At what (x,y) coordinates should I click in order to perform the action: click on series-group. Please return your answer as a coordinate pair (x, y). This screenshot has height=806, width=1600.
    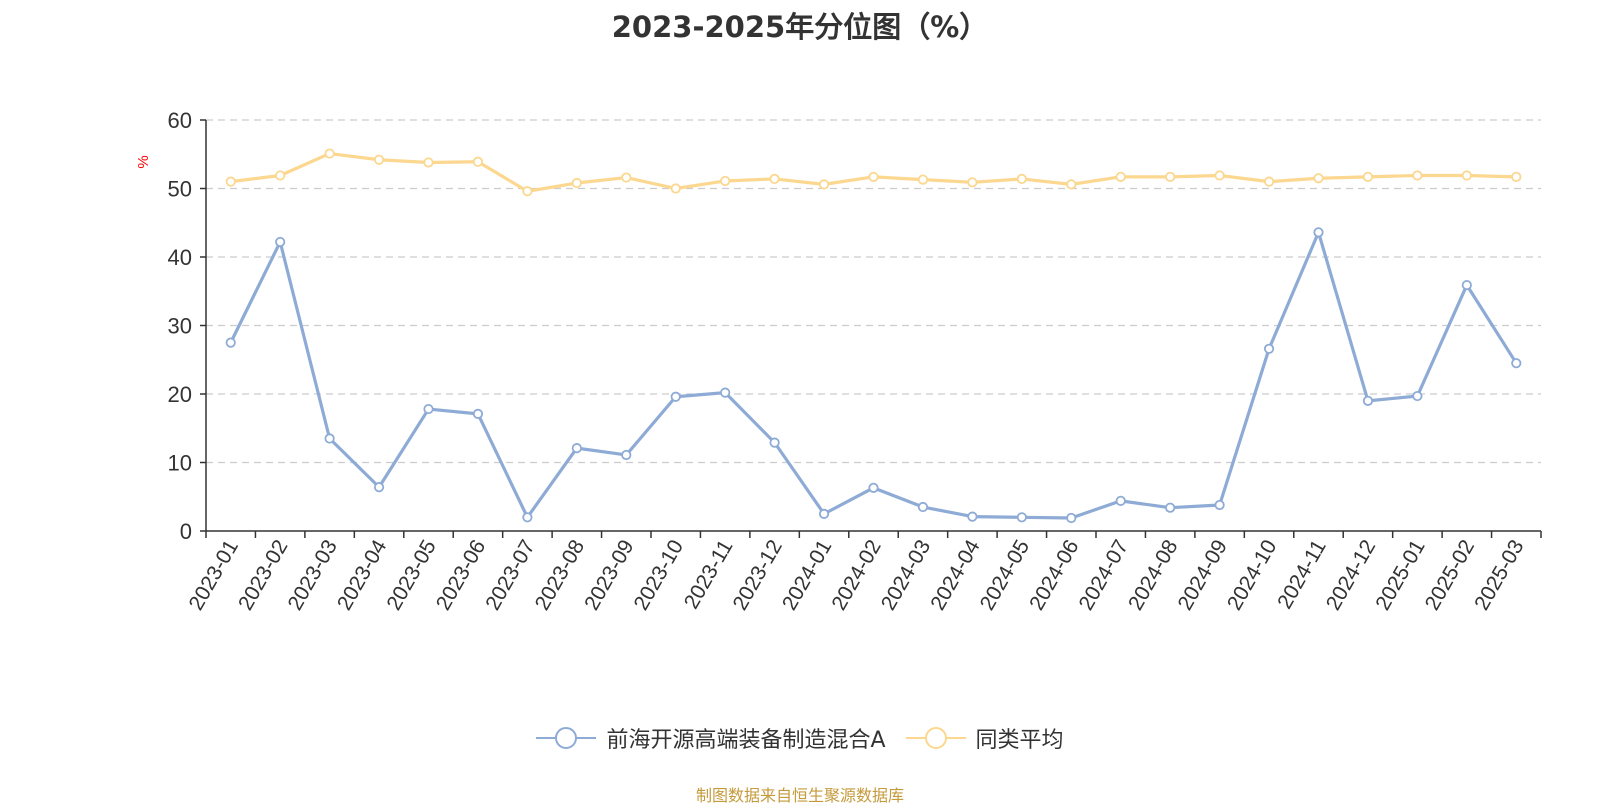
    Looking at the image, I should click on (873, 172).